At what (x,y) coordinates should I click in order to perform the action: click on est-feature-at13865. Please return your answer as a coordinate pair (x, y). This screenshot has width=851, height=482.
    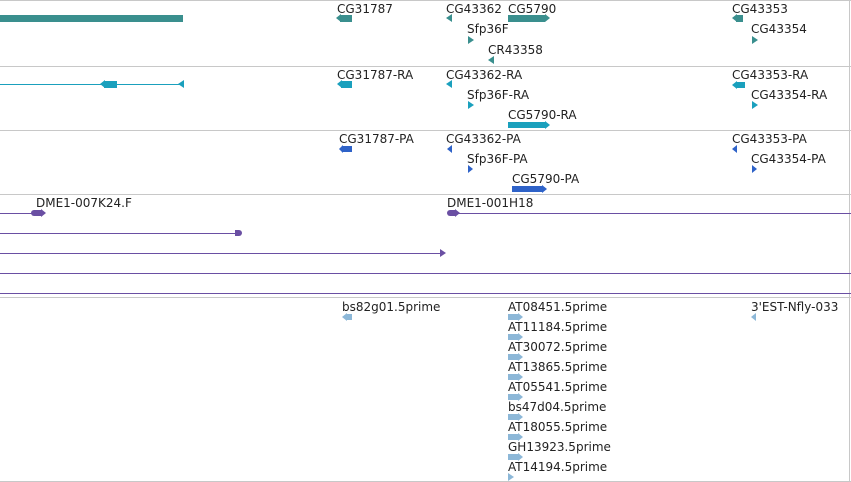
    Looking at the image, I should click on (513, 377).